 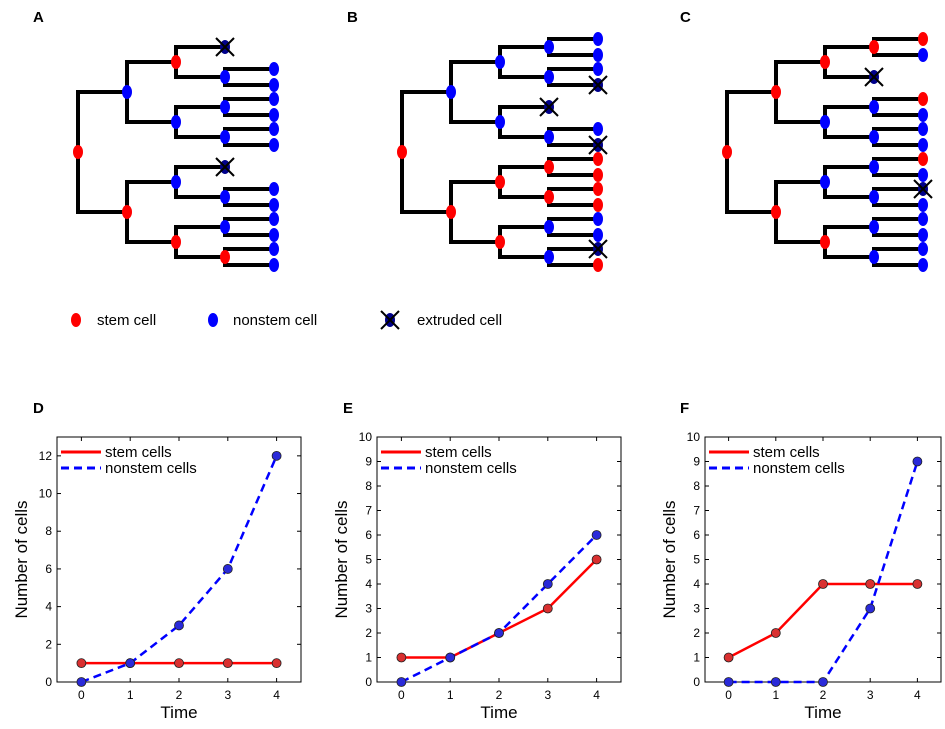 I want to click on lineage-tree-a, so click(x=176, y=155).